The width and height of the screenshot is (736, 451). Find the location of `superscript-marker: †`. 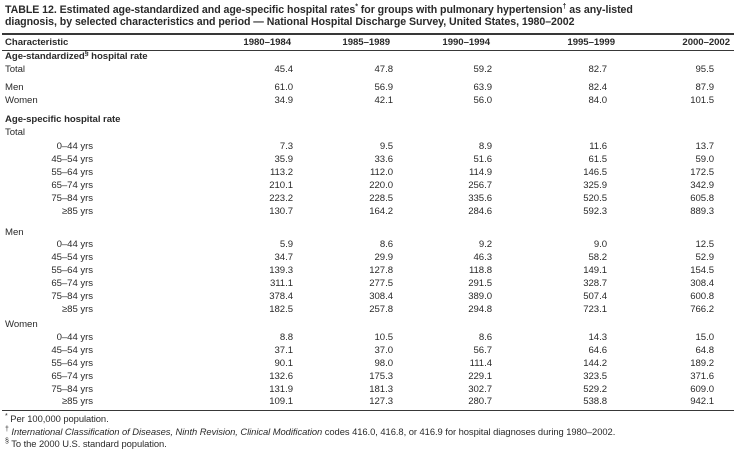

superscript-marker: † is located at coordinates (564, 6).